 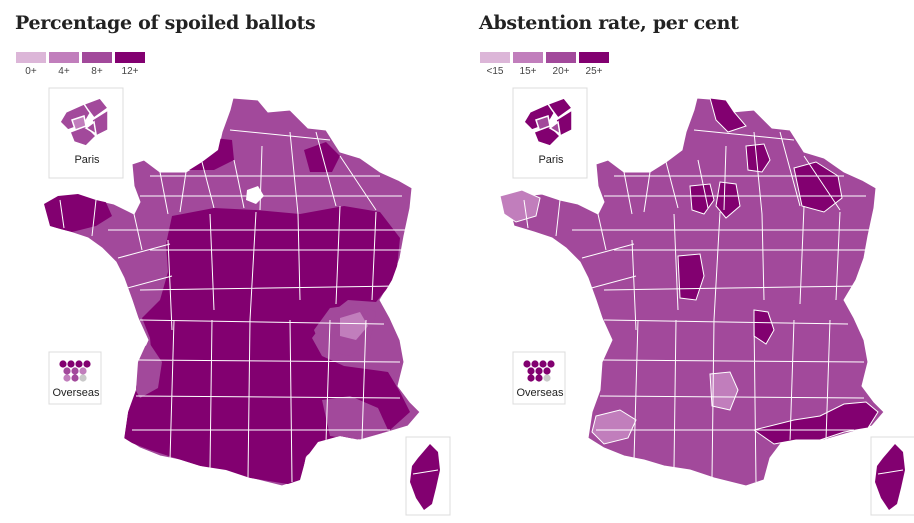 What do you see at coordinates (31, 71) in the screenshot?
I see `legend-label: 0+` at bounding box center [31, 71].